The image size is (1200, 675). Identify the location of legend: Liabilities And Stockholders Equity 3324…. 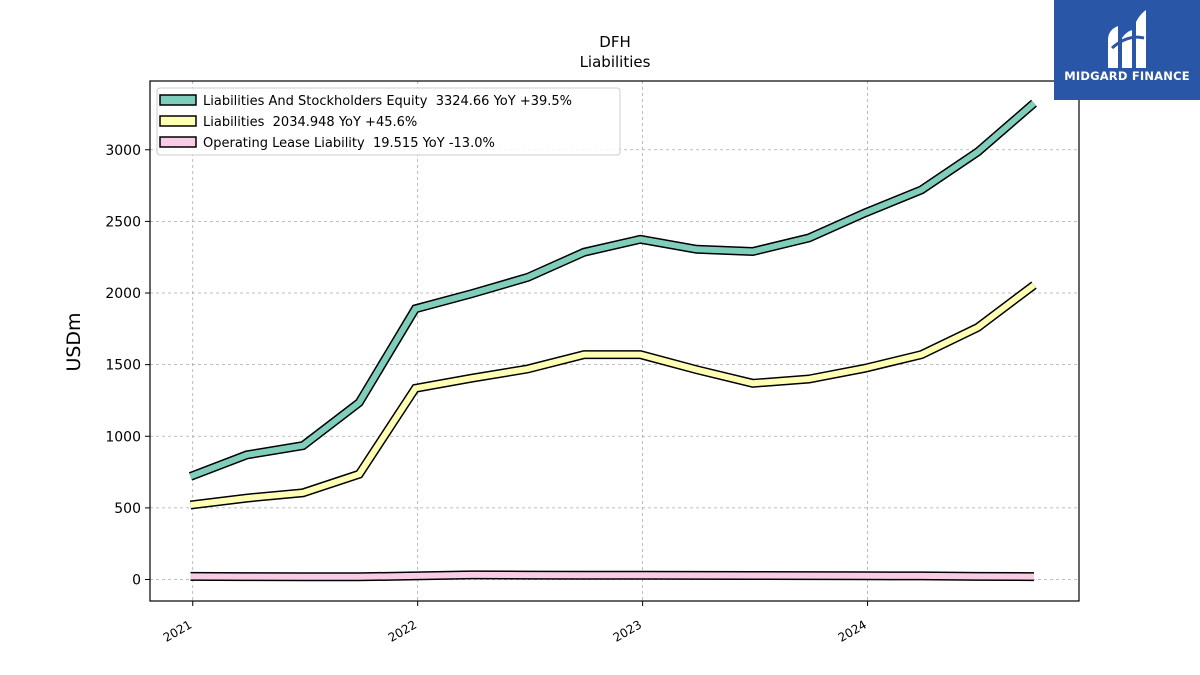
(388, 121).